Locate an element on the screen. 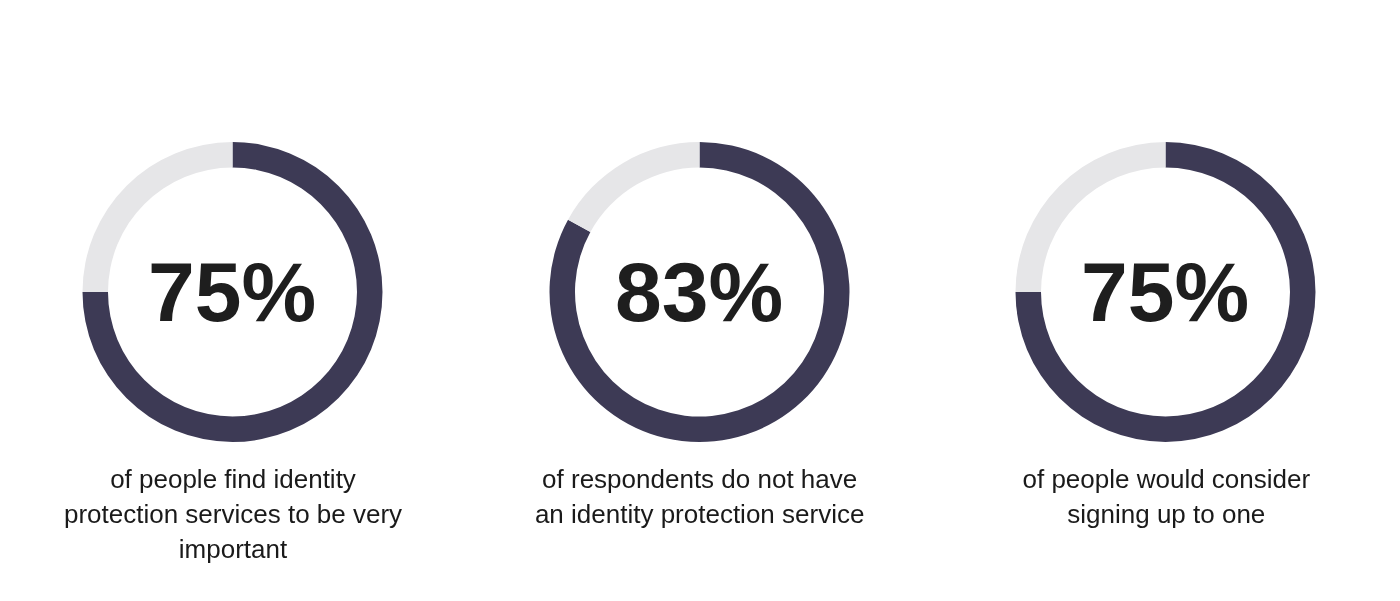 This screenshot has height=601, width=1400. data-label: 83% is located at coordinates (698, 292).